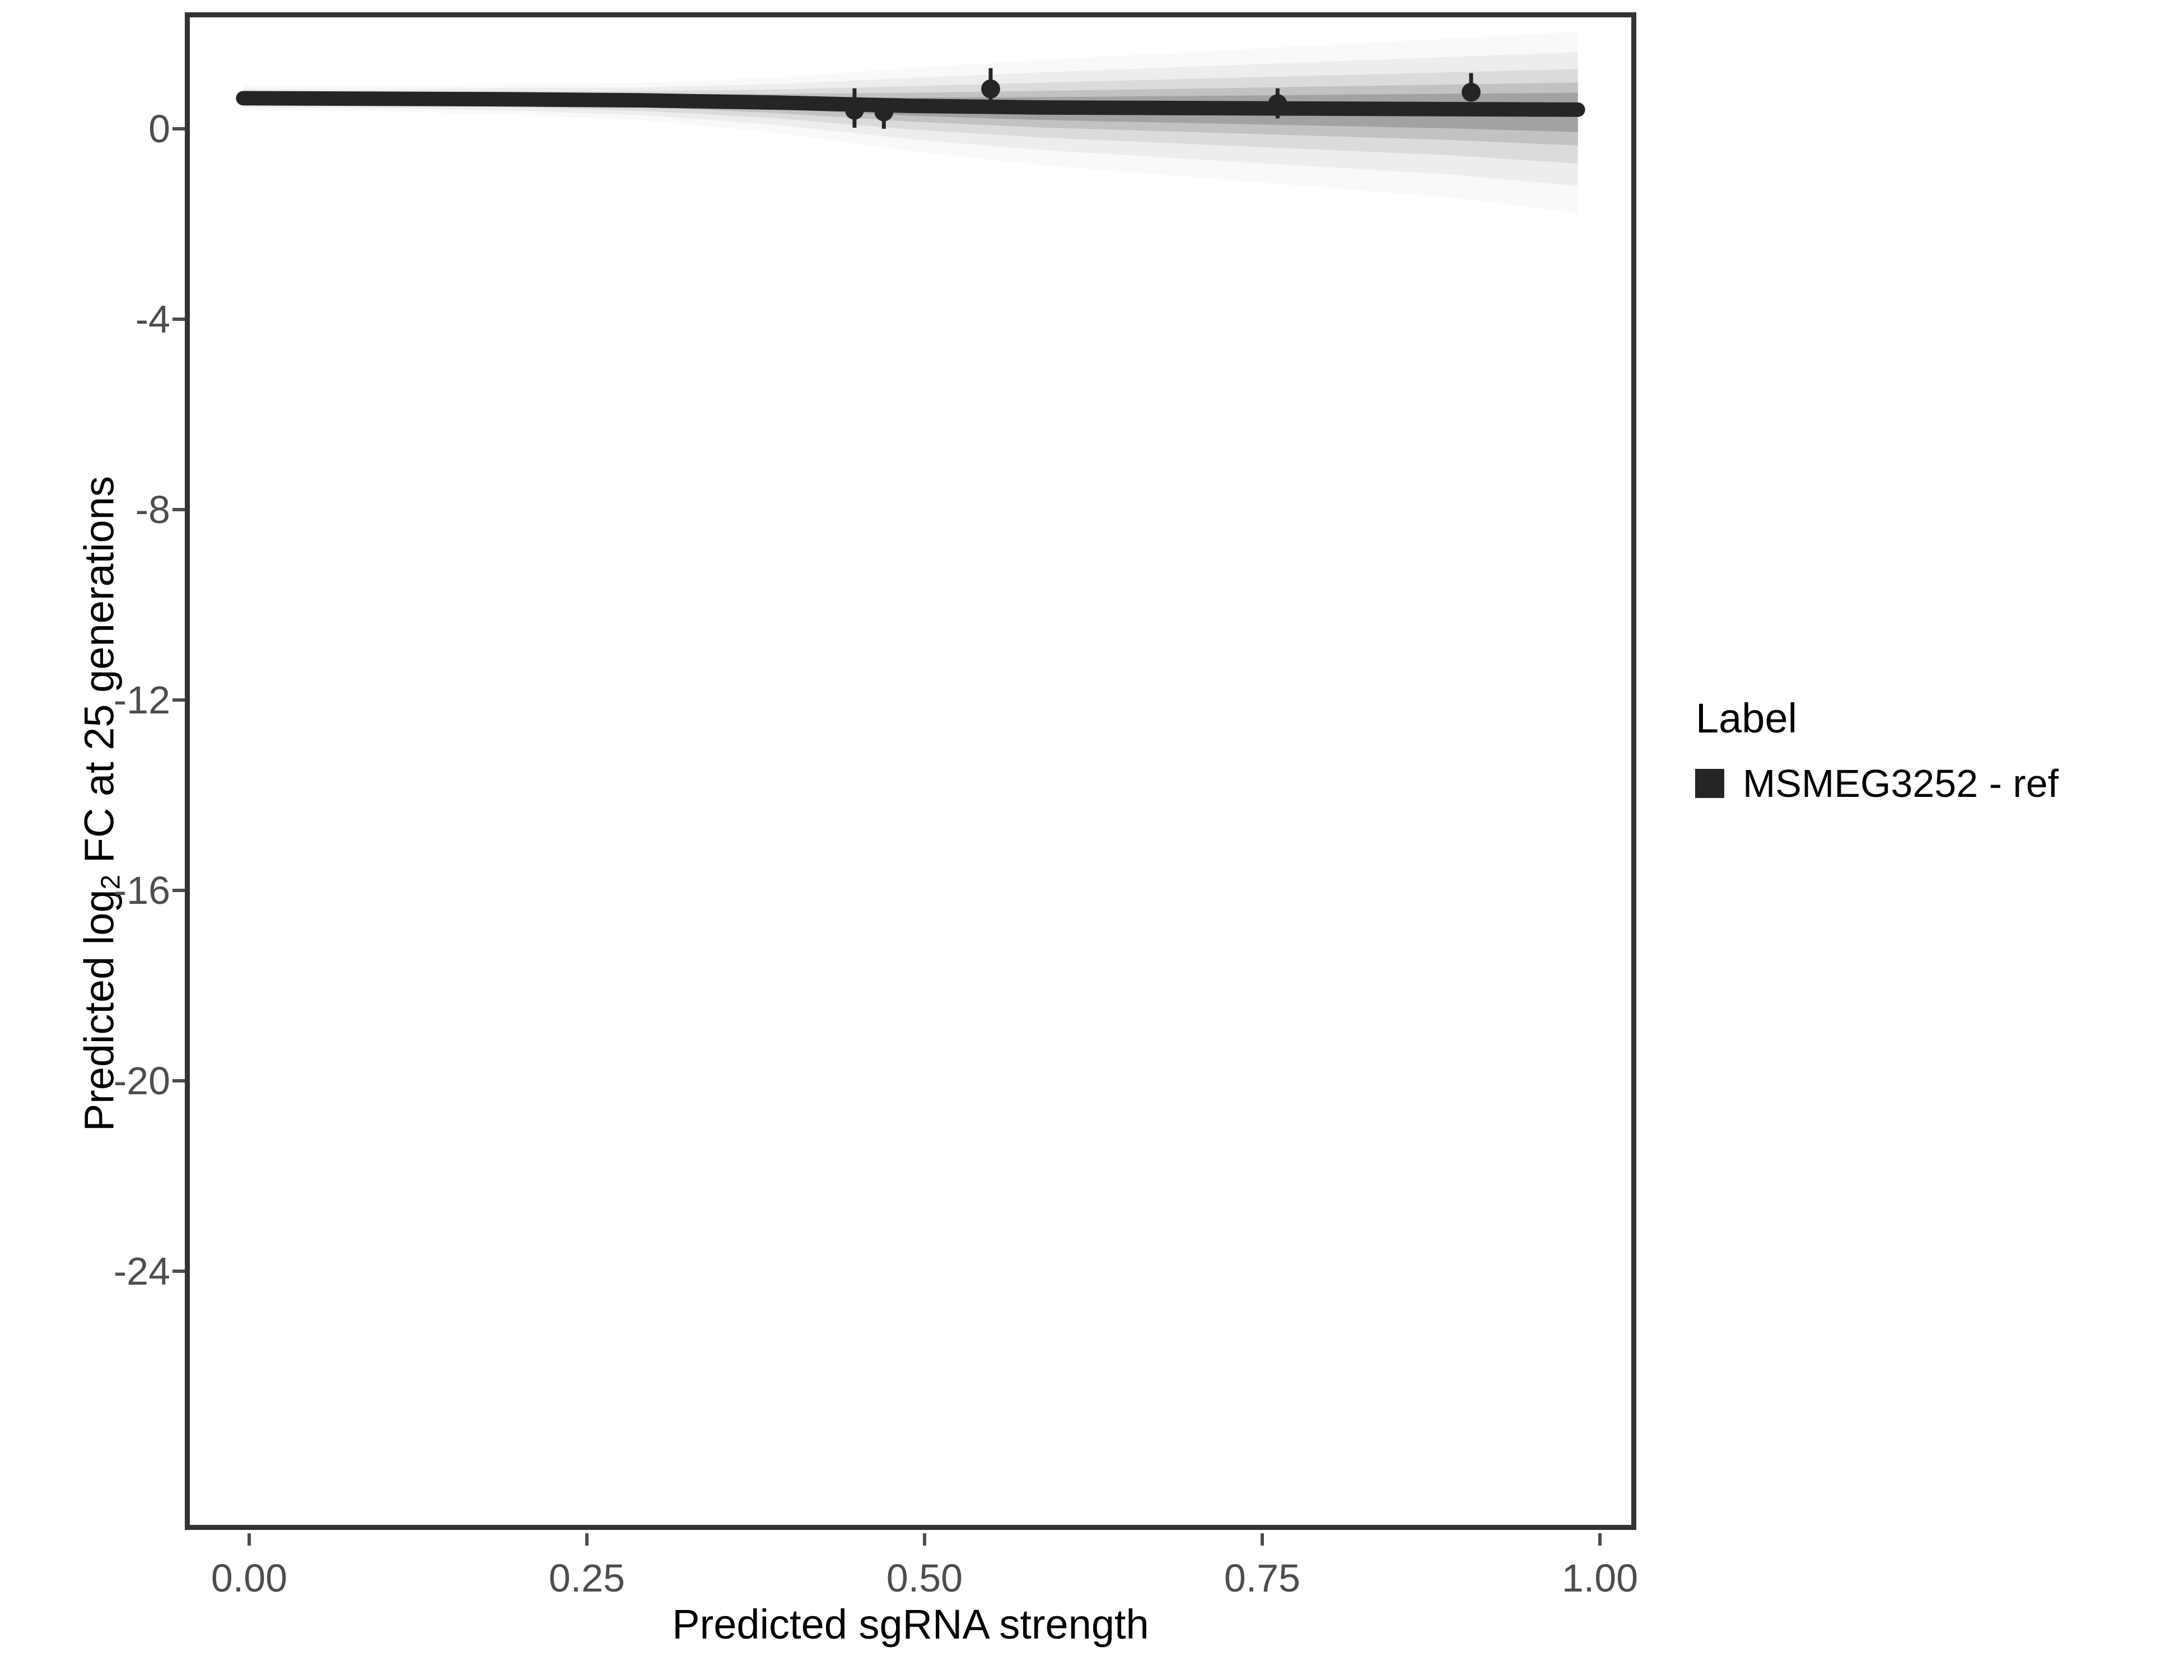  Describe the element at coordinates (159, 129) in the screenshot. I see `y-tick-label-0: 0` at that location.